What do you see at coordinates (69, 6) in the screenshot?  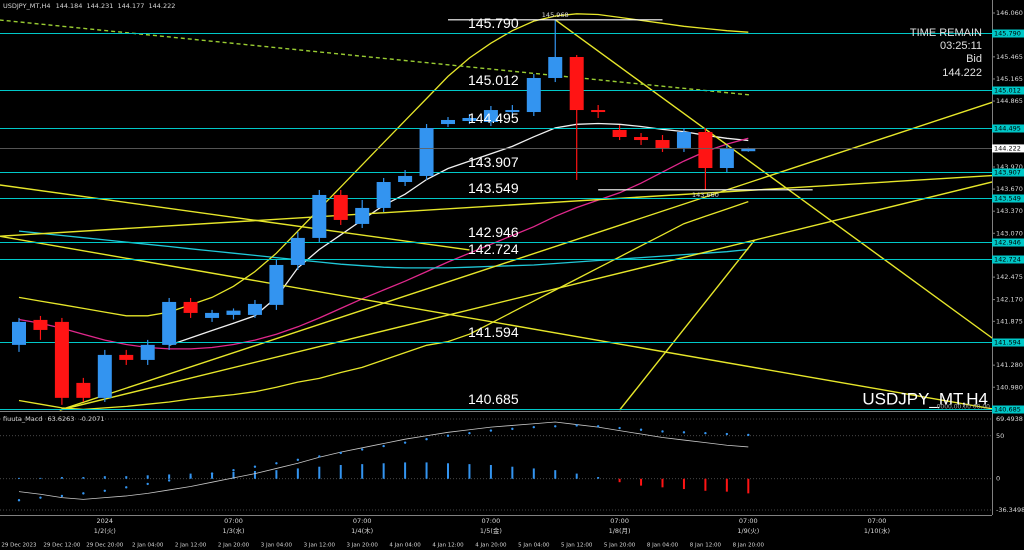 I see `open-value: 144.184` at bounding box center [69, 6].